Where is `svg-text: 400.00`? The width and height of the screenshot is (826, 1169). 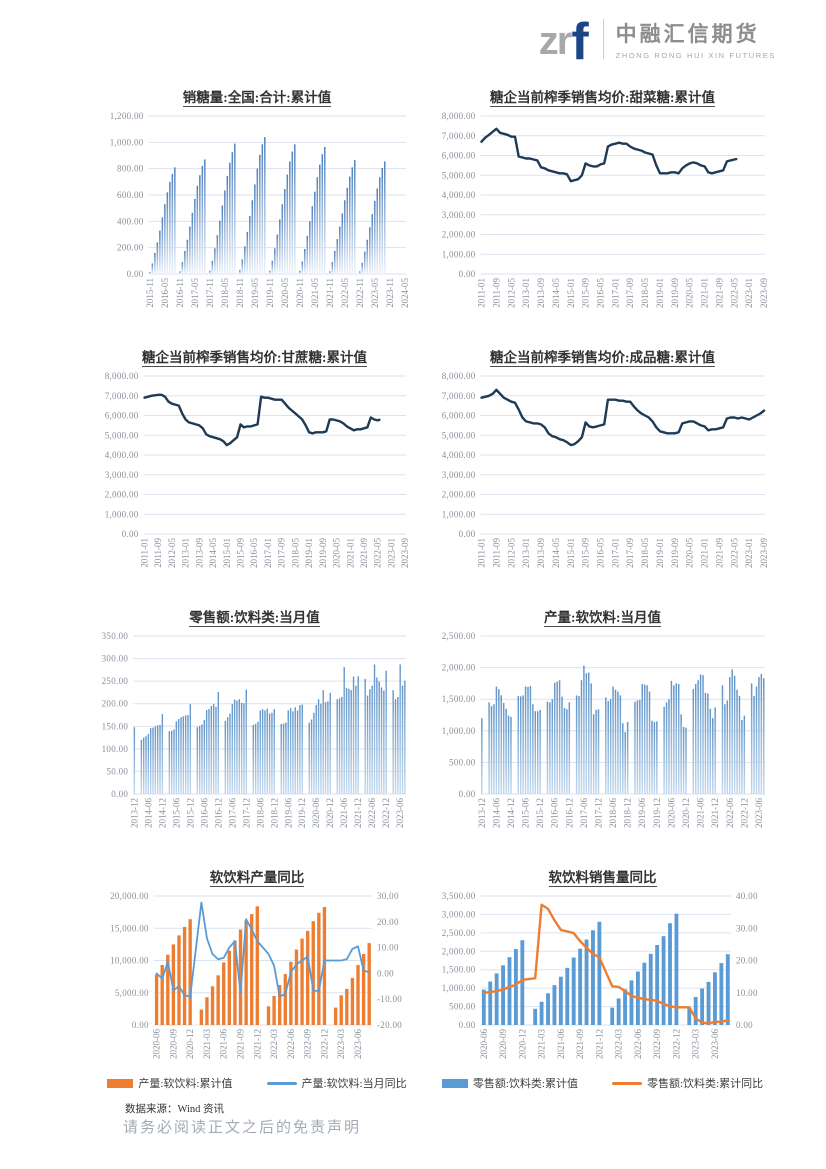
svg-text: 400.00 is located at coordinates (130, 221).